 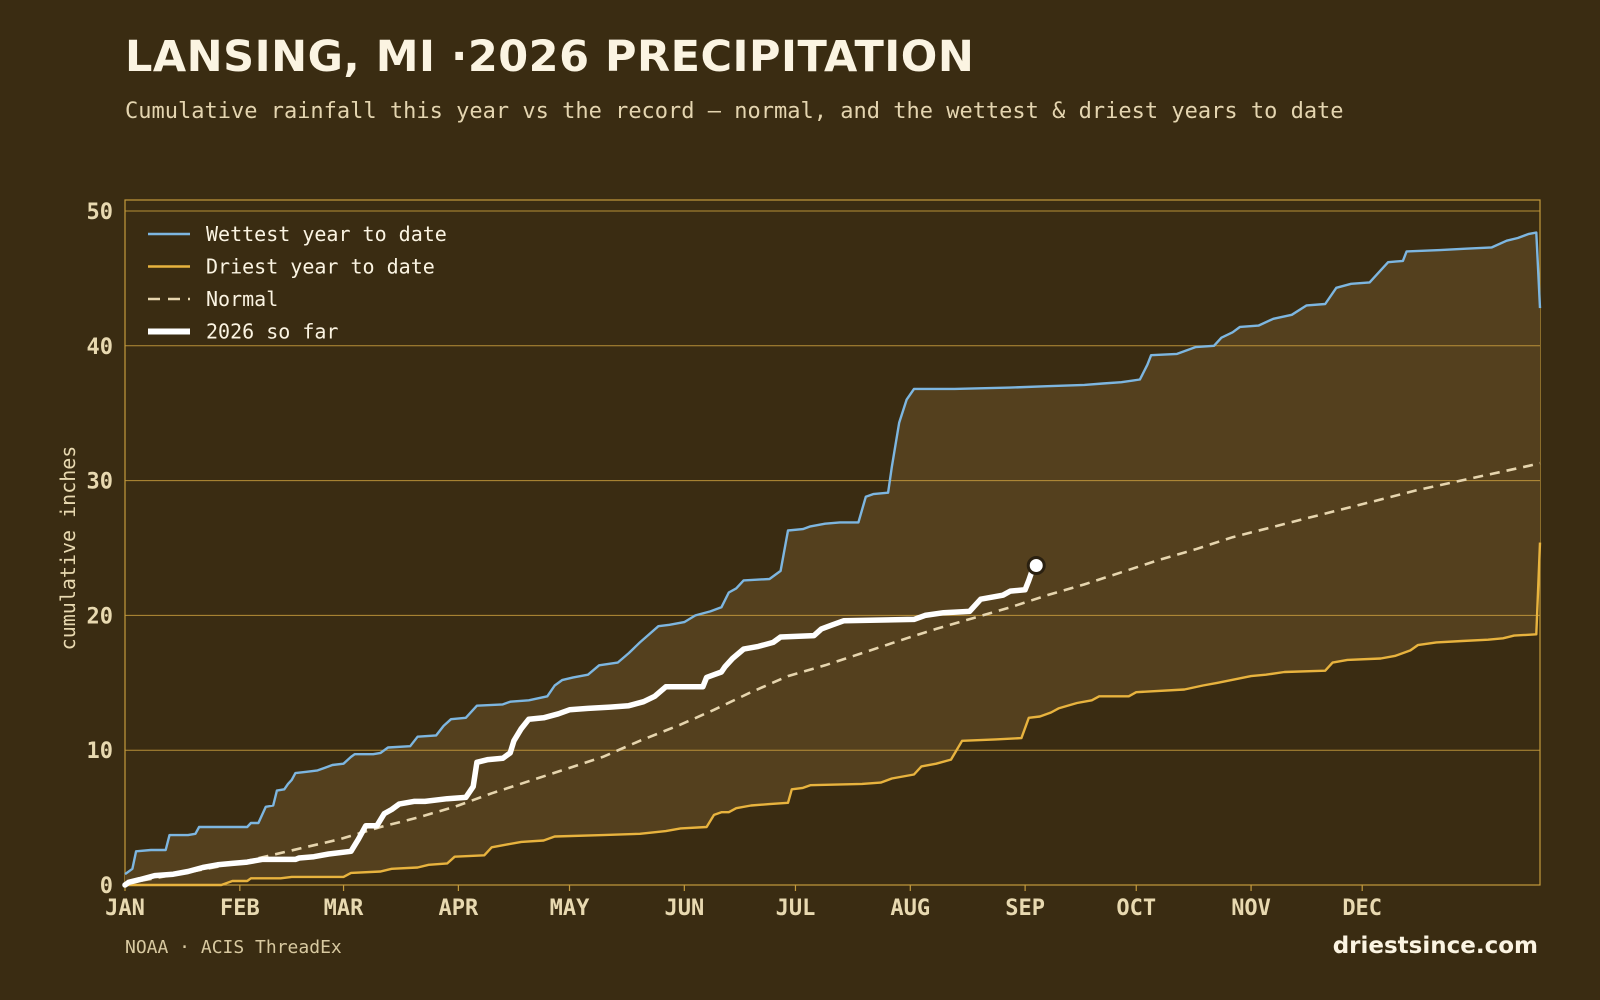 I want to click on source-credit: NOAA · ACIS ThreadEx, so click(x=233, y=947).